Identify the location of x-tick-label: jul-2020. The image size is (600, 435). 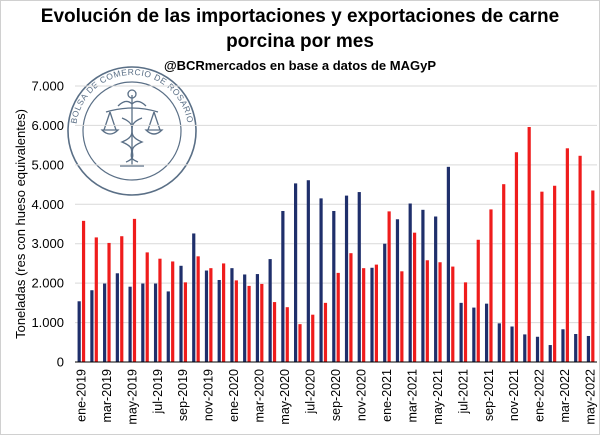
(311, 392).